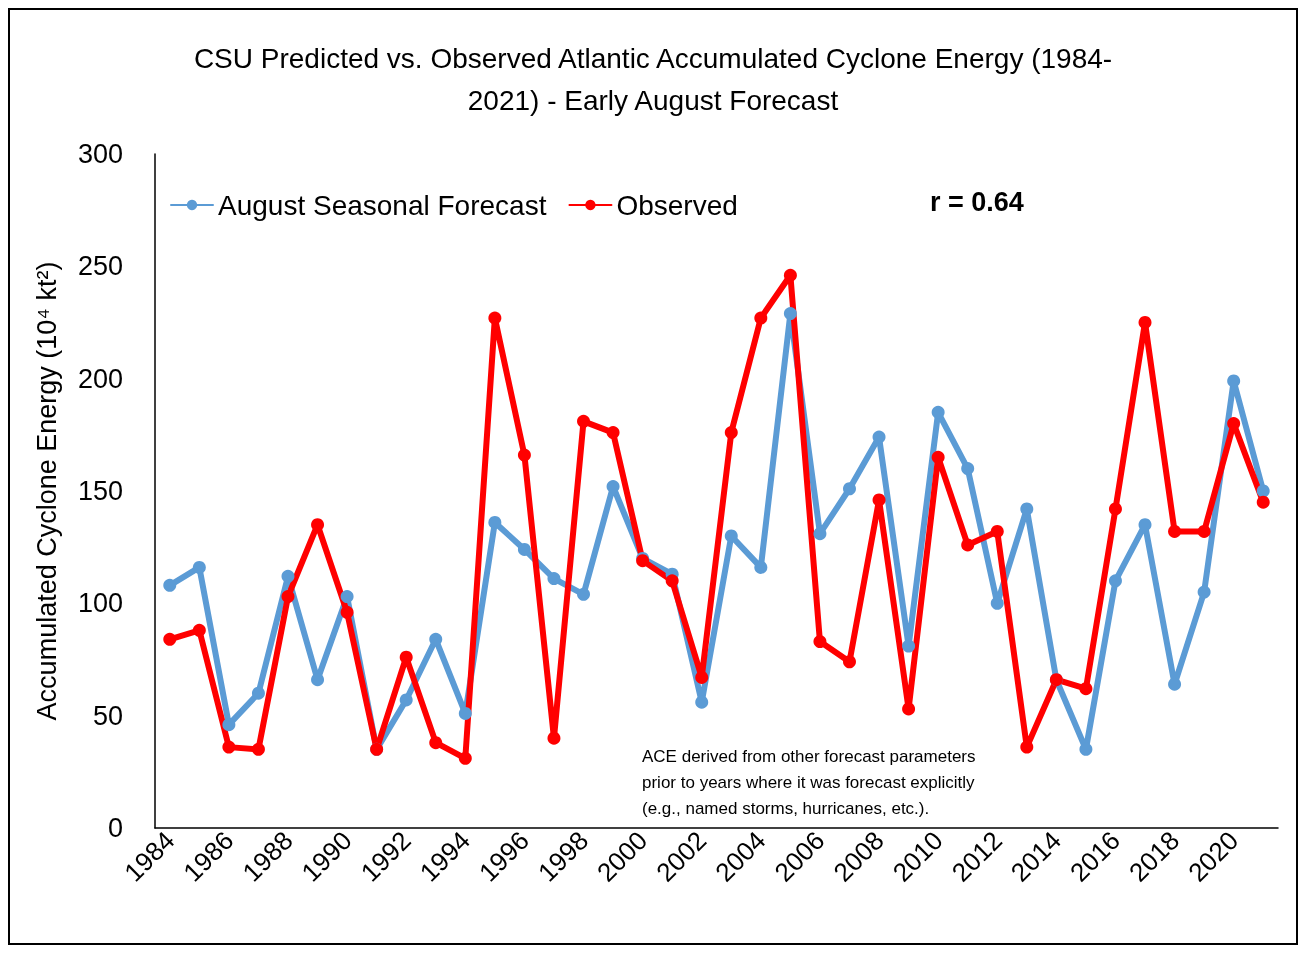  Describe the element at coordinates (100, 491) in the screenshot. I see `y-tick-label: 150` at that location.